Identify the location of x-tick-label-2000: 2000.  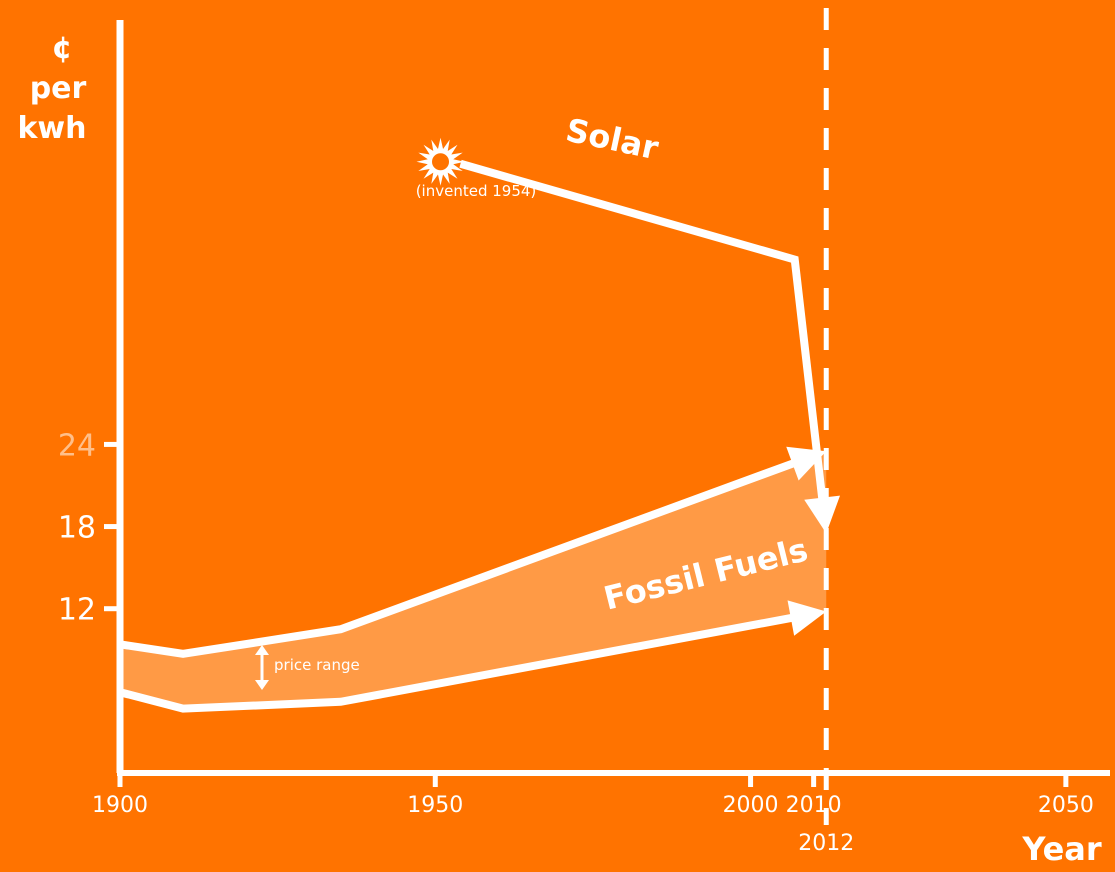
(751, 805).